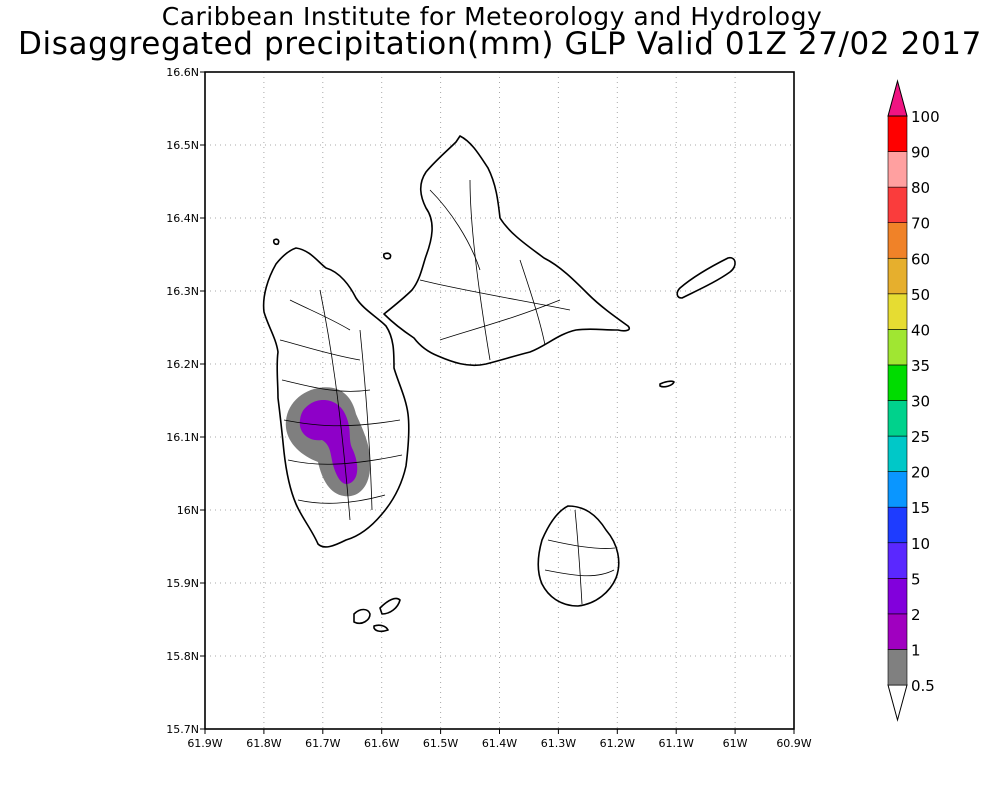 The height and width of the screenshot is (800, 1000). What do you see at coordinates (923, 686) in the screenshot?
I see `legend-label: 0.5` at bounding box center [923, 686].